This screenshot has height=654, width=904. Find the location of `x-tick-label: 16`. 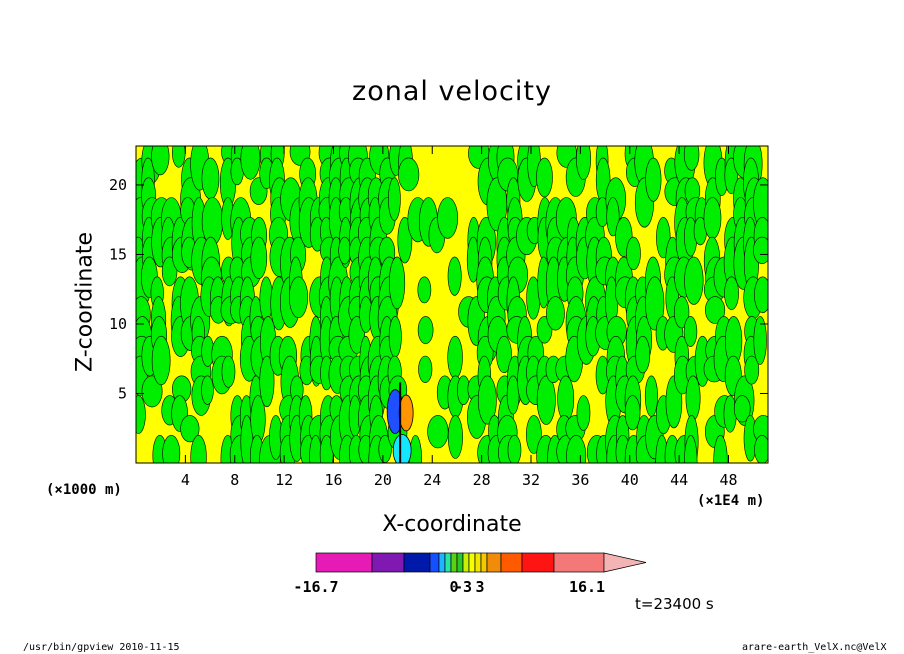

x-tick-label: 16 is located at coordinates (333, 480).